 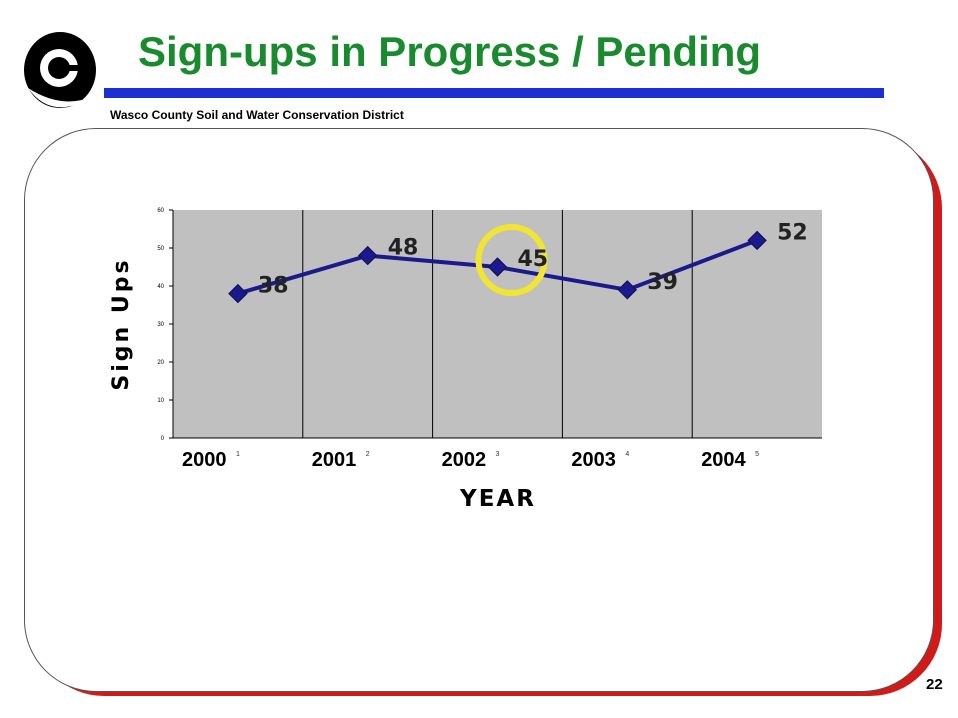 What do you see at coordinates (238, 293) in the screenshot?
I see `data-point-2000` at bounding box center [238, 293].